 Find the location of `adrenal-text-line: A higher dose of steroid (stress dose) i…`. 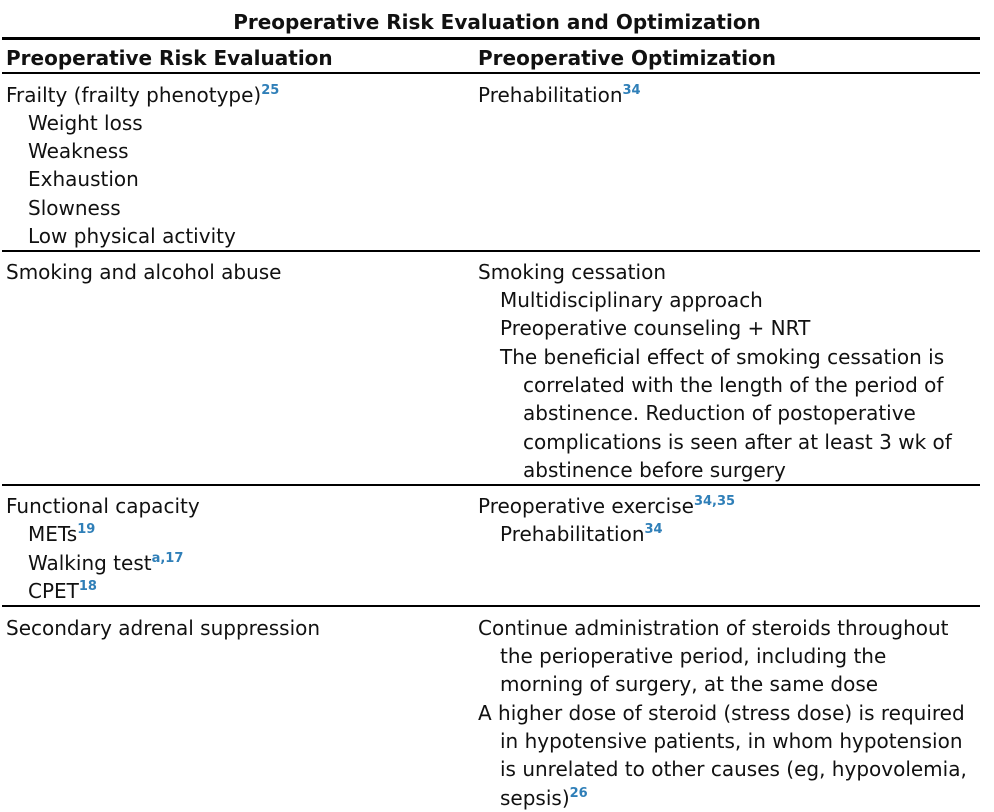

adrenal-text-line: A higher dose of steroid (stress dose) i… is located at coordinates (721, 713).